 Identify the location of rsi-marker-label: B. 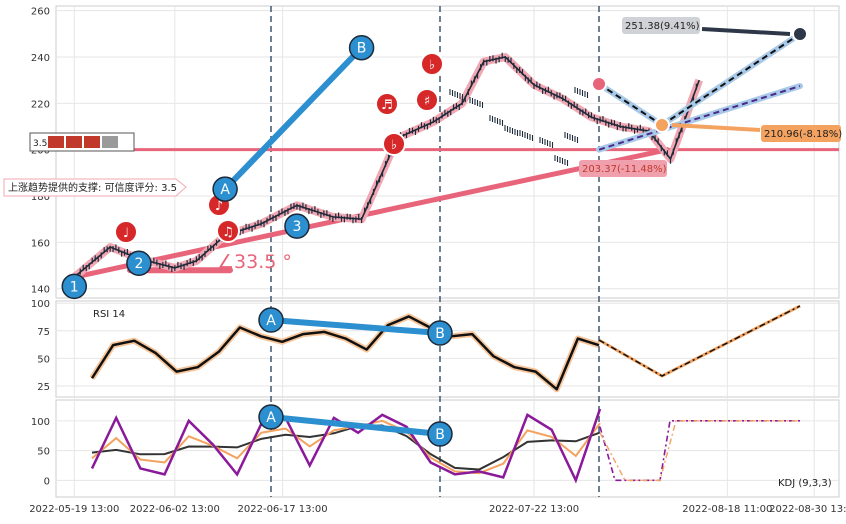
(440, 334).